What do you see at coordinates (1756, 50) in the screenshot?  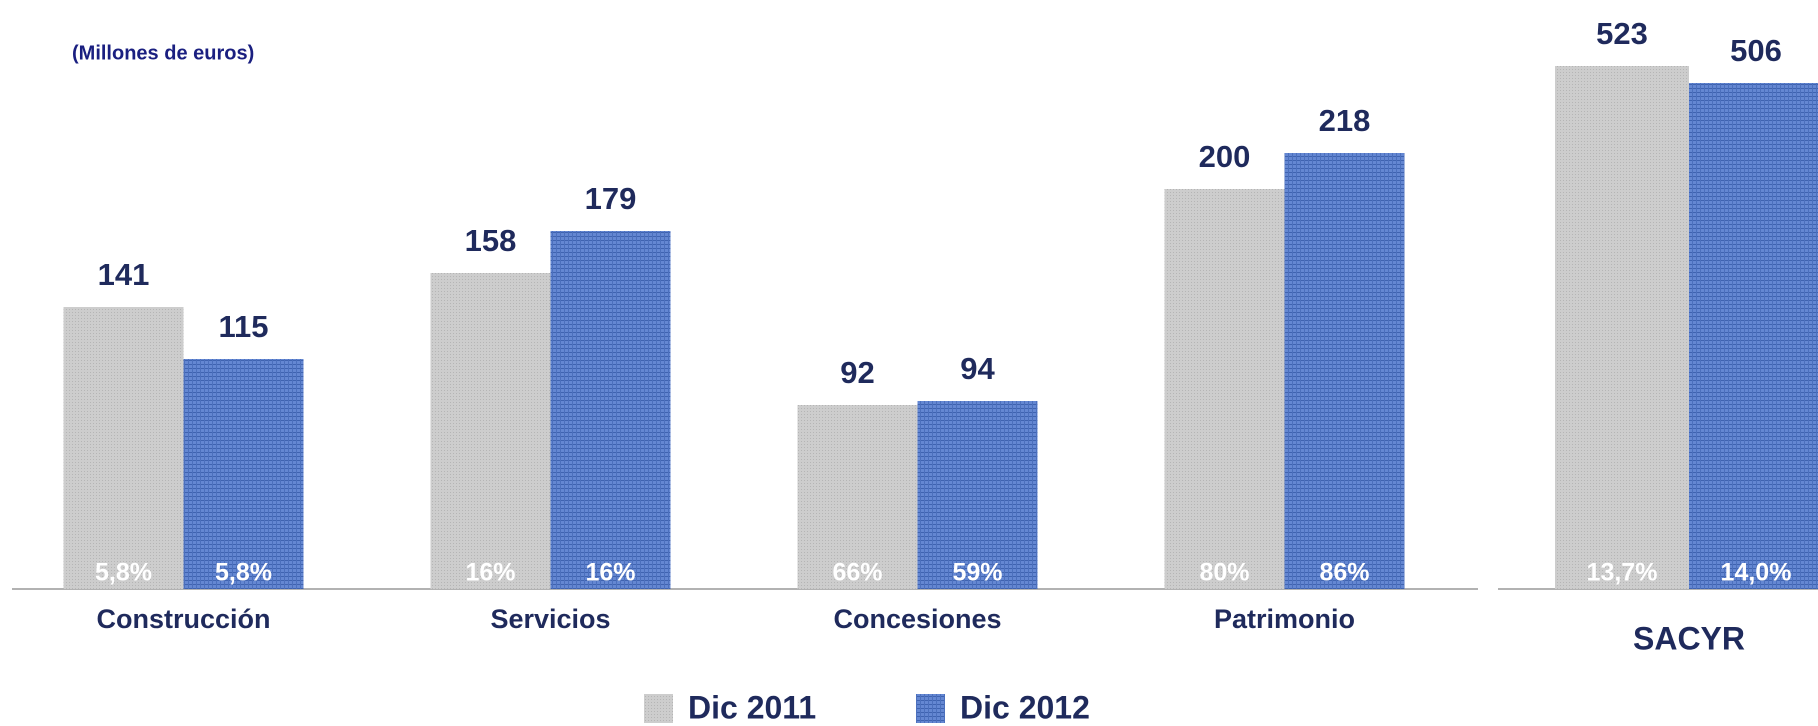 I see `data-label: 506` at bounding box center [1756, 50].